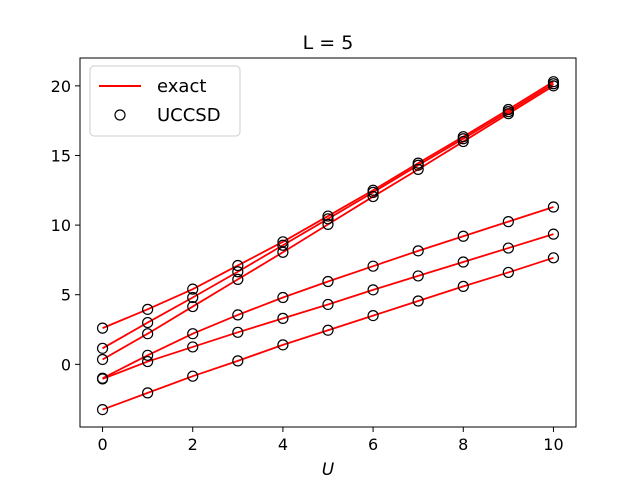 This screenshot has width=640, height=480. I want to click on uccsd-point-s1-x3, so click(238, 265).